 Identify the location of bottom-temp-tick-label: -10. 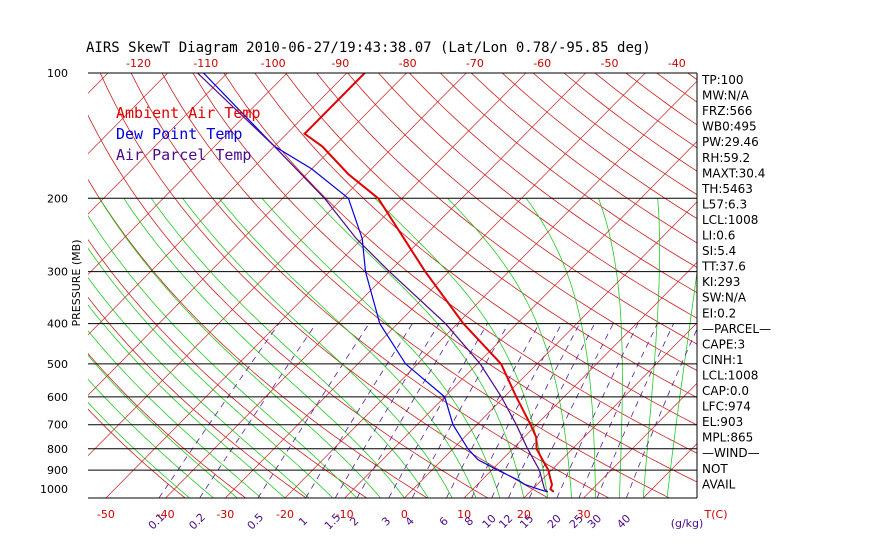
(345, 514).